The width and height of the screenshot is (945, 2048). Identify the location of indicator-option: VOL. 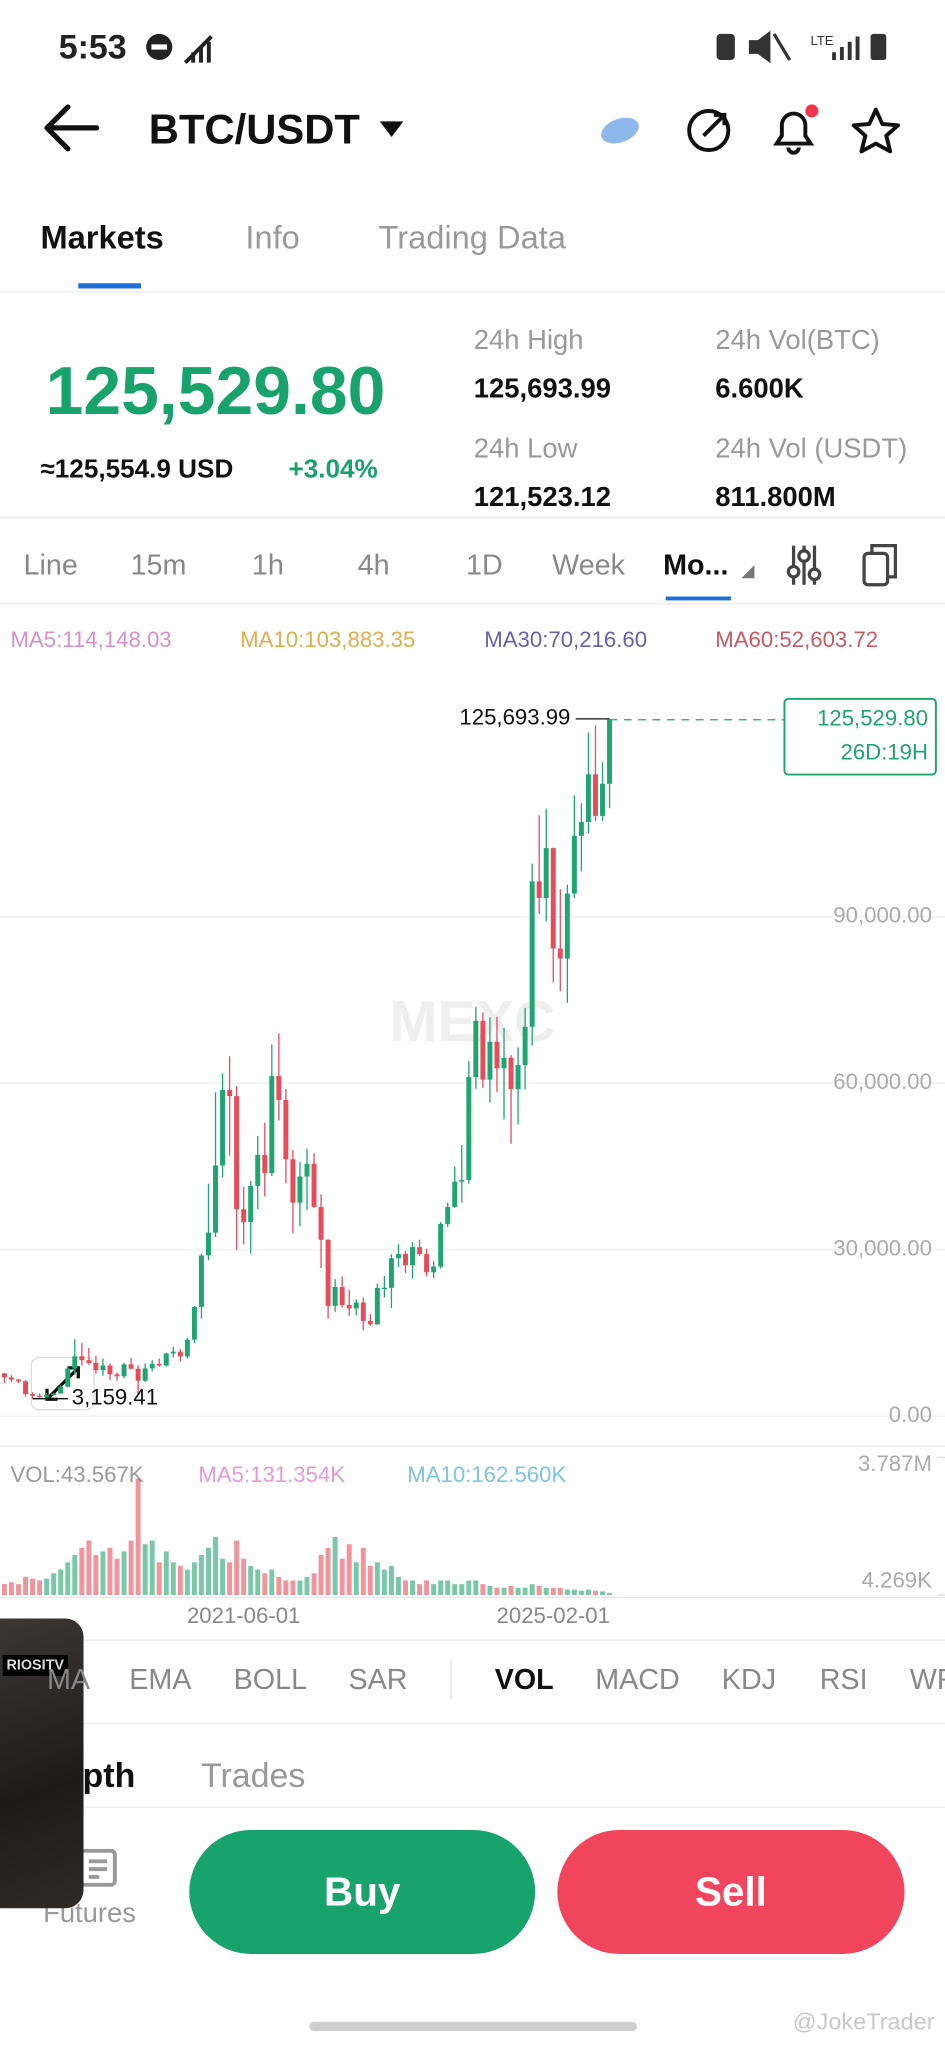
(524, 1679).